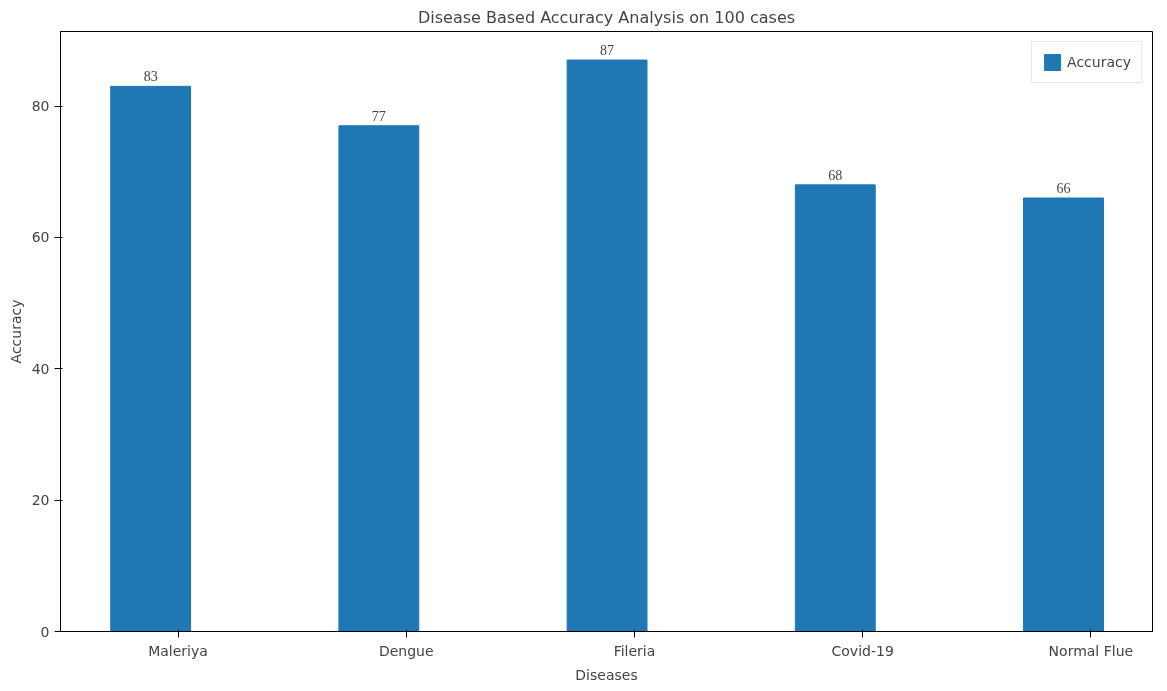  I want to click on data-label: 68, so click(835, 175).